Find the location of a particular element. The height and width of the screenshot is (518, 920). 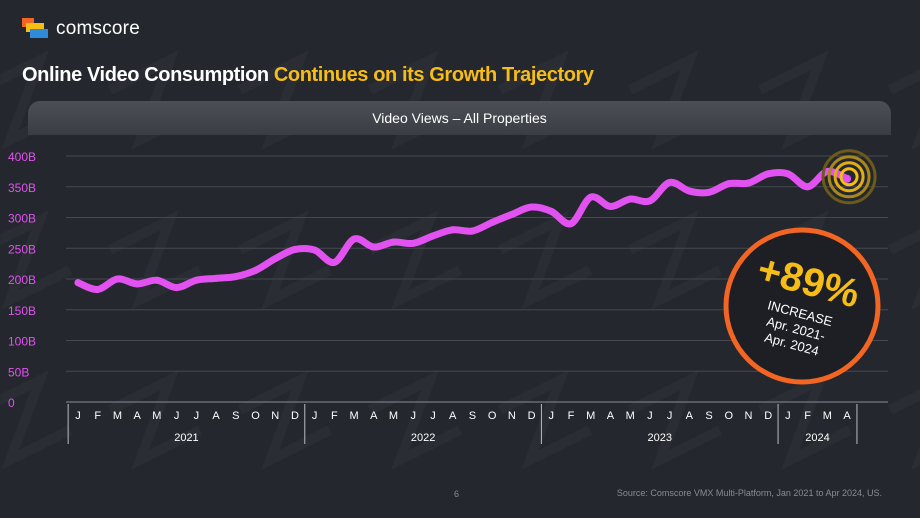

year-label: 2024 is located at coordinates (817, 438).